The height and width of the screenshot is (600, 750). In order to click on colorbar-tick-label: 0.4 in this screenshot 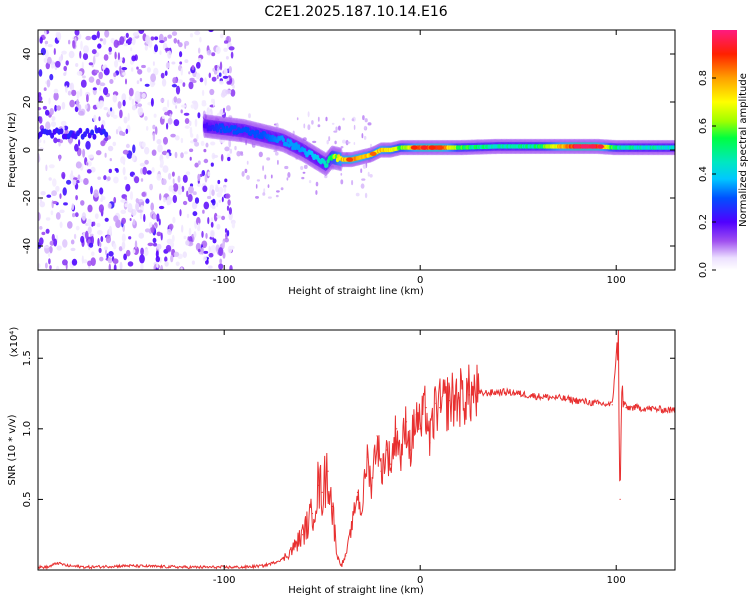, I will do `click(703, 174)`.